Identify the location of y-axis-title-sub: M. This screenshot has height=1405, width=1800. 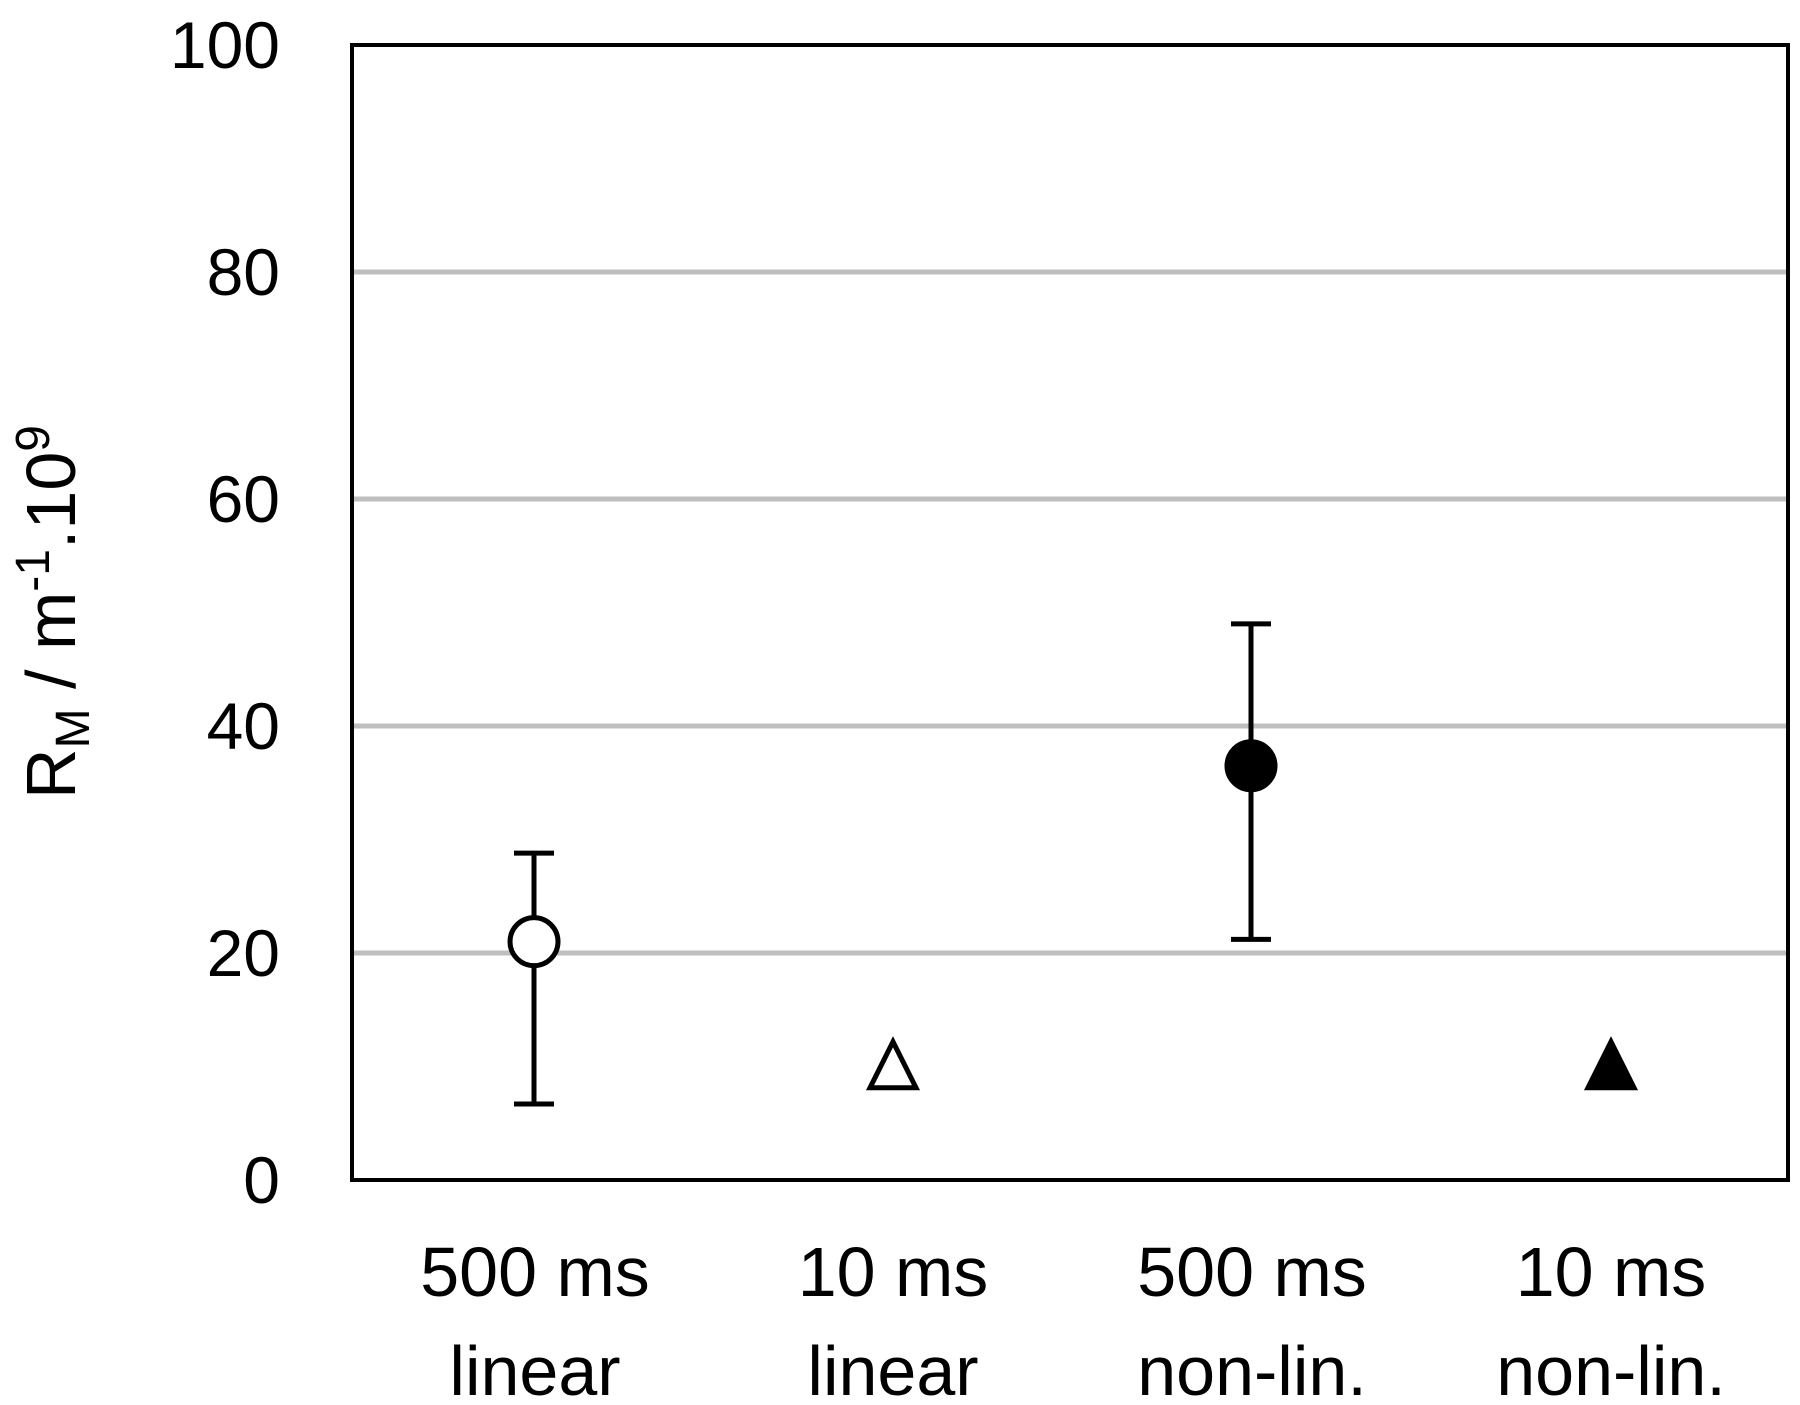
(73, 728).